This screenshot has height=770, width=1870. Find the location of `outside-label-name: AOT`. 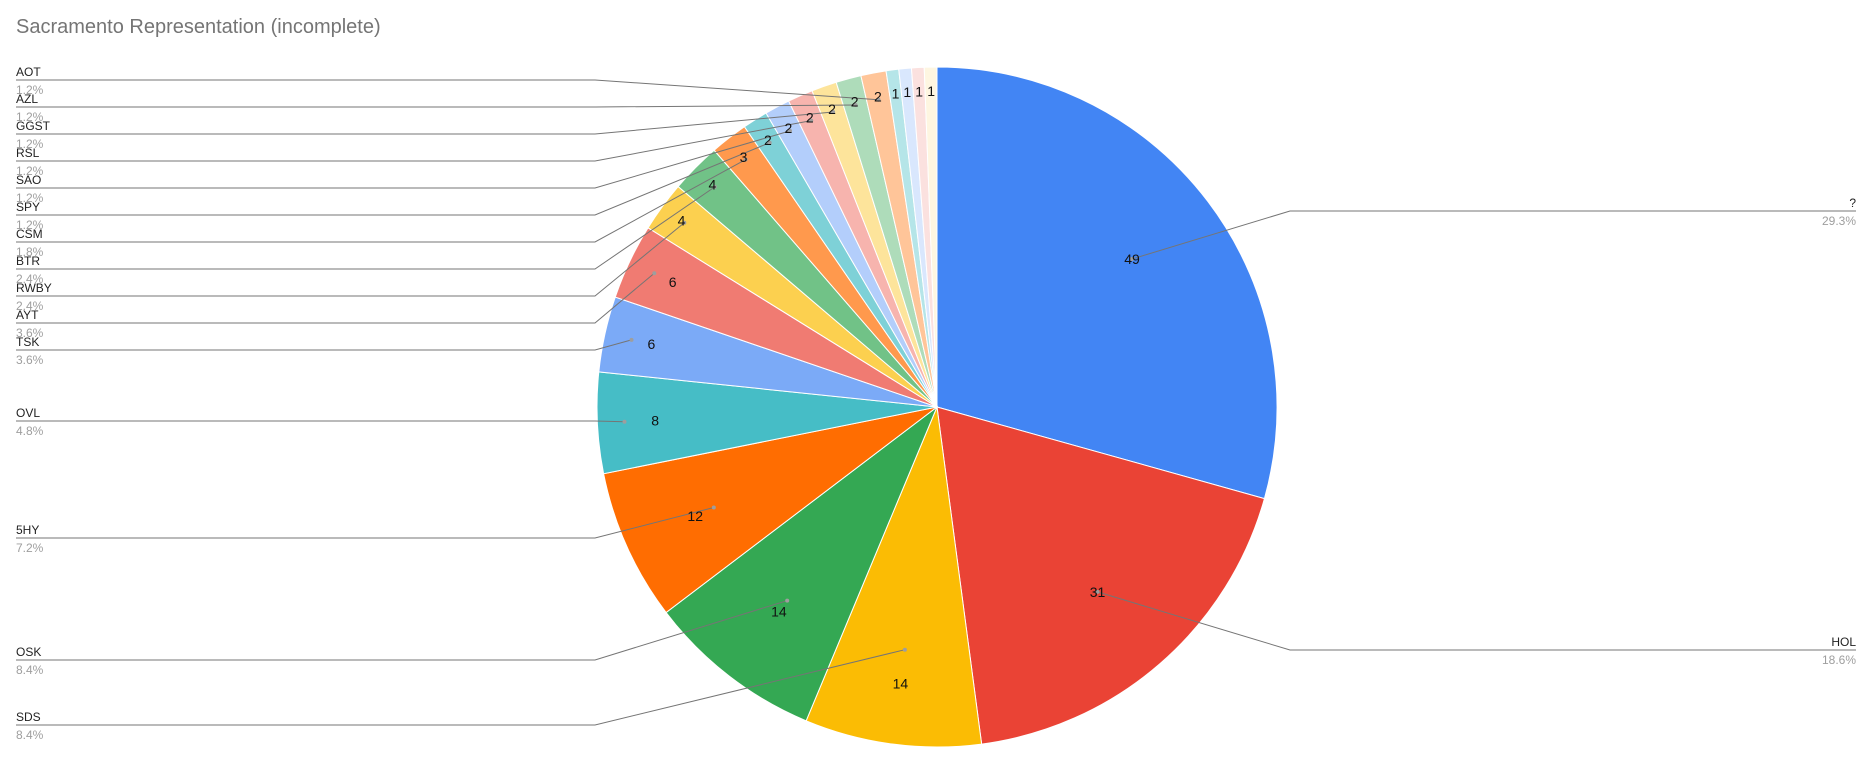

outside-label-name: AOT is located at coordinates (28, 72).